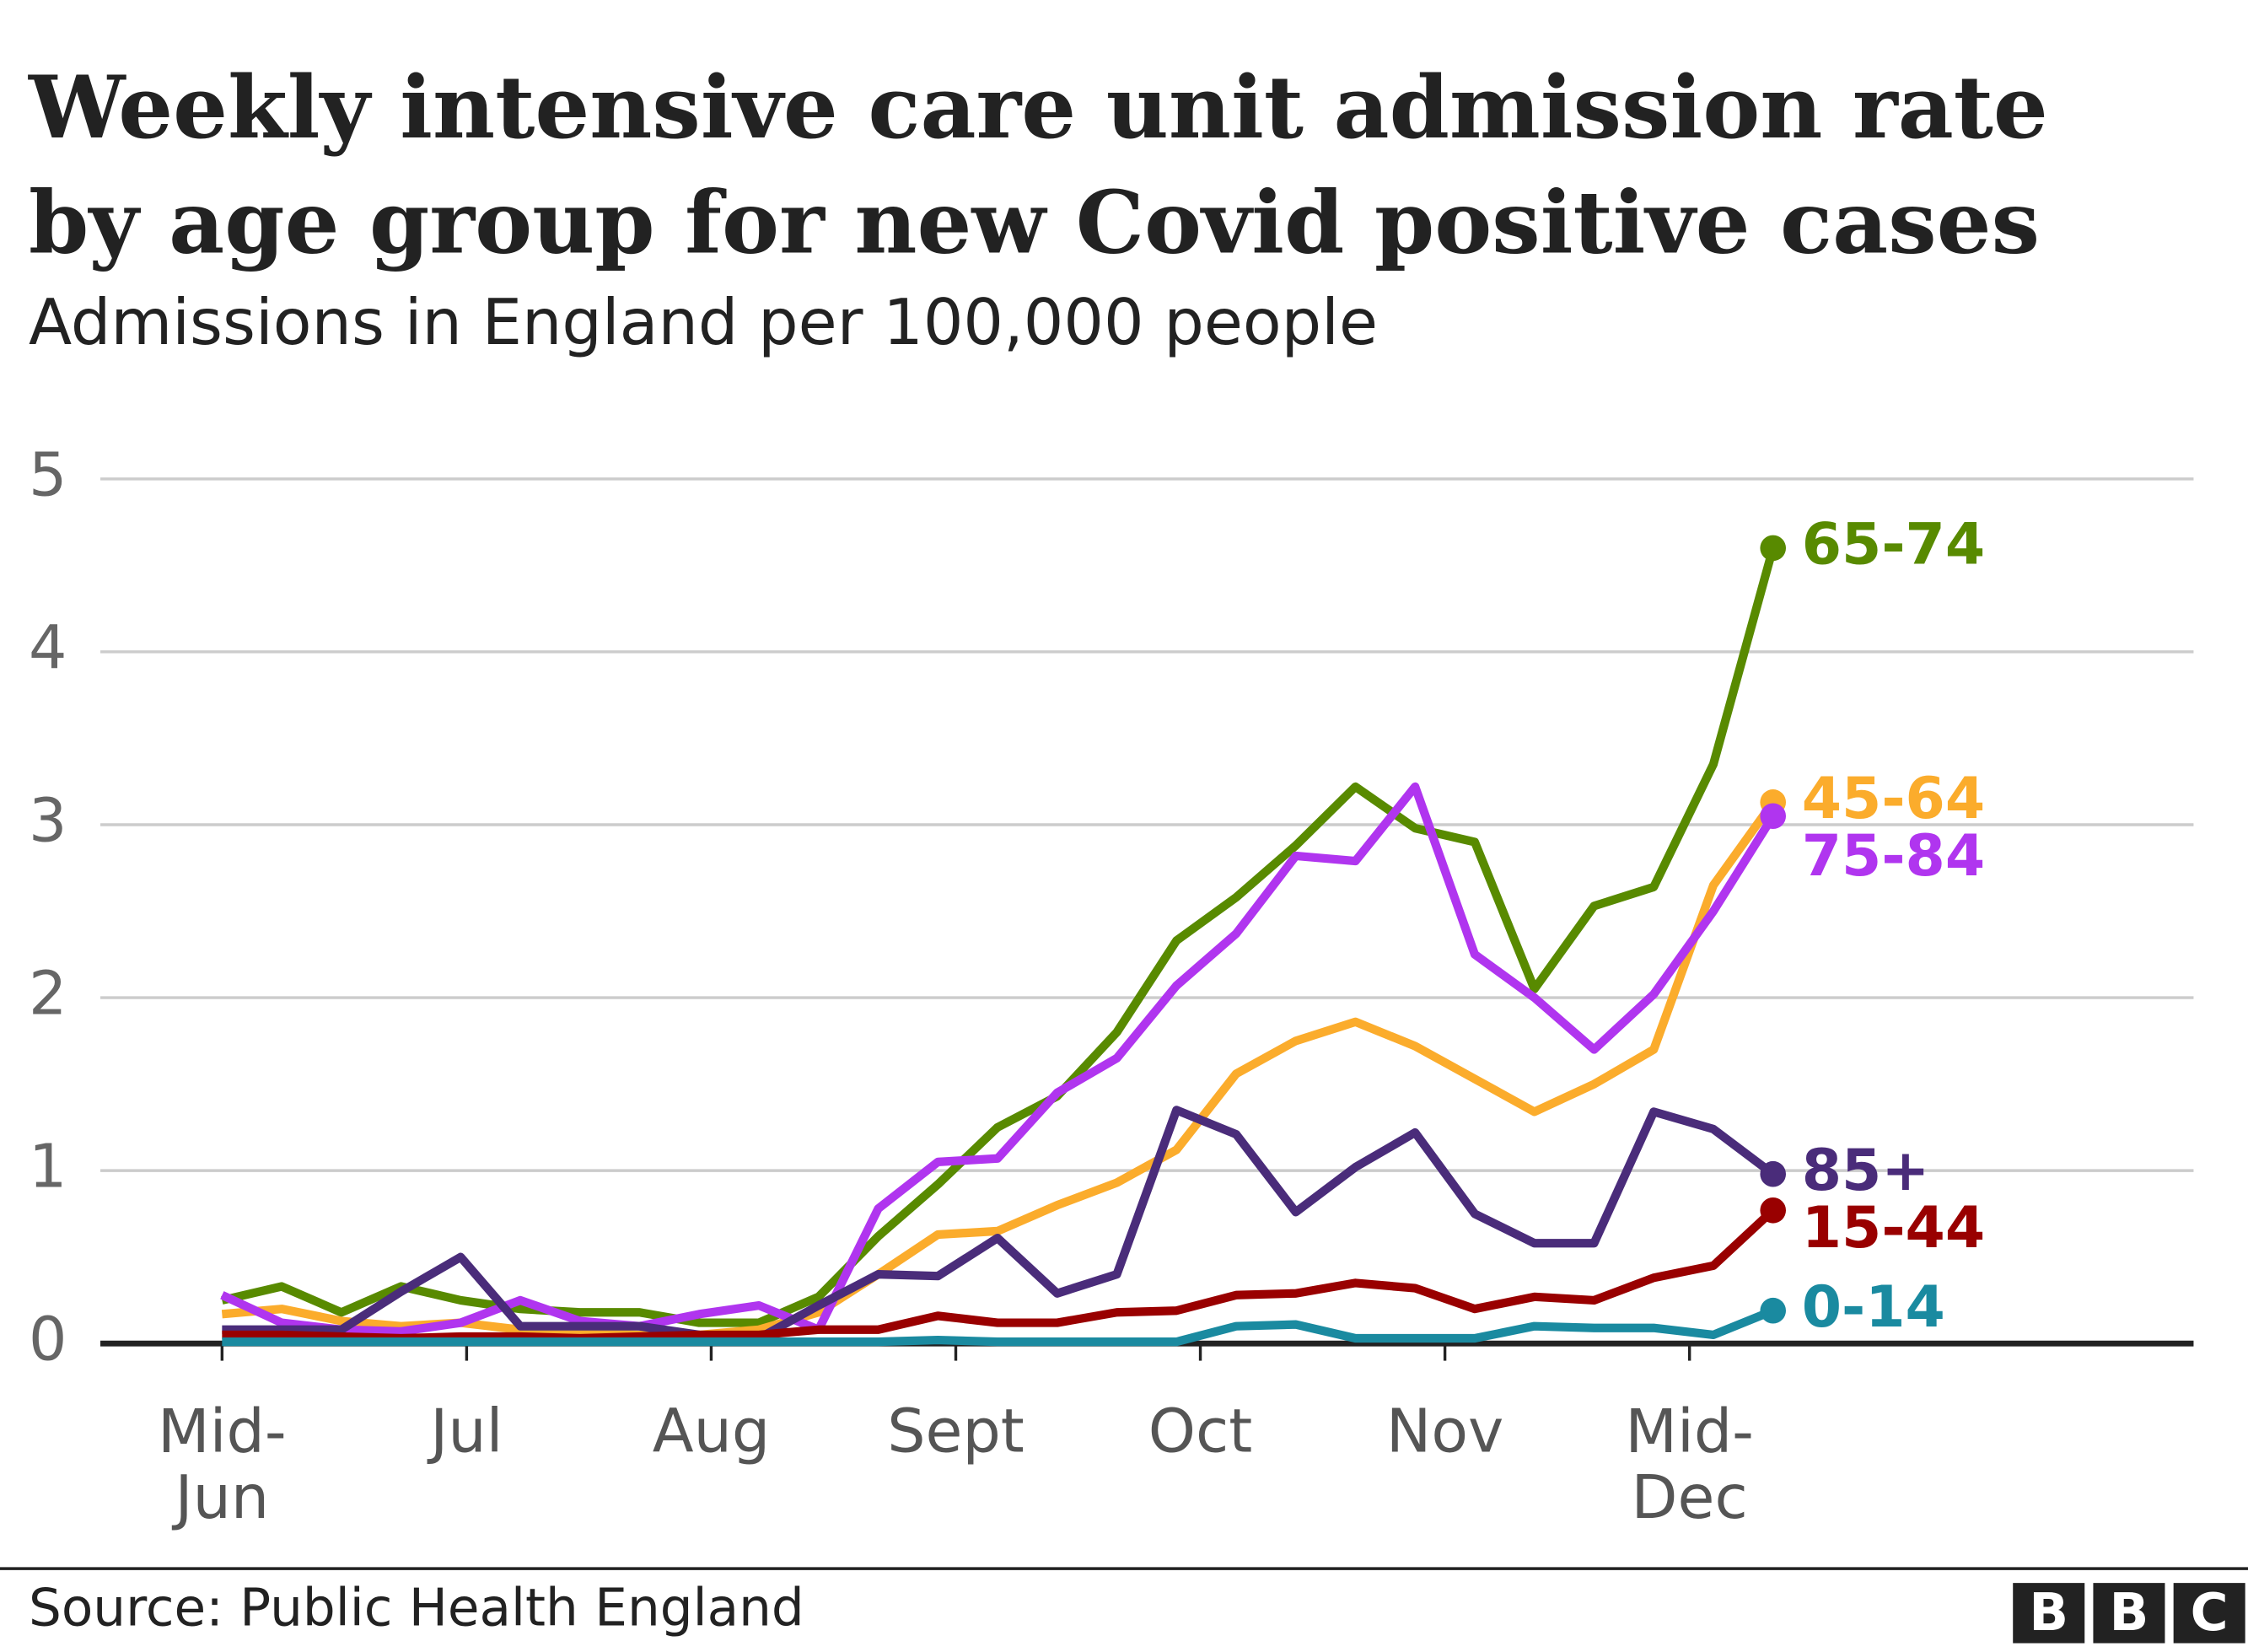  What do you see at coordinates (48, 1167) in the screenshot?
I see `y-tick-label: 1` at bounding box center [48, 1167].